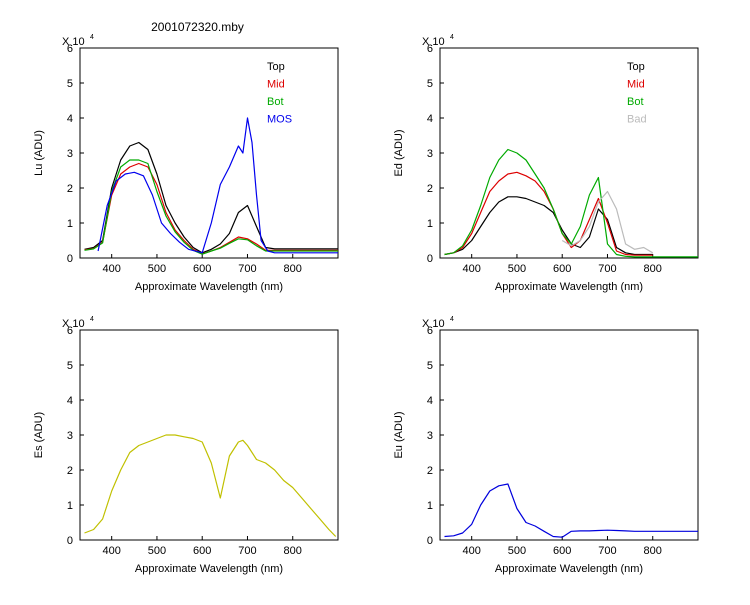 Image resolution: width=750 pixels, height=605 pixels. I want to click on series-line-ed-bad, so click(607, 222).